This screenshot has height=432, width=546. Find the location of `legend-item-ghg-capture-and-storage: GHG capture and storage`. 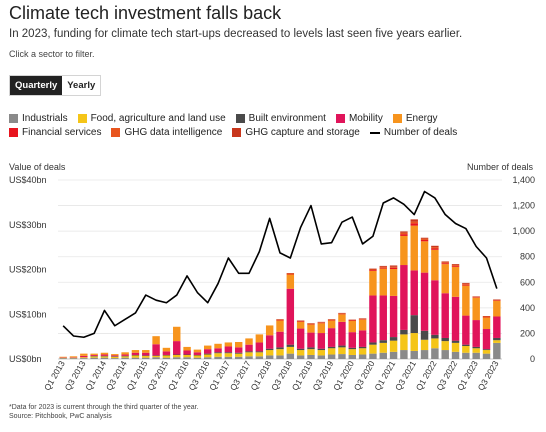

legend-item-ghg-capture-and-storage: GHG capture and storage is located at coordinates (296, 132).